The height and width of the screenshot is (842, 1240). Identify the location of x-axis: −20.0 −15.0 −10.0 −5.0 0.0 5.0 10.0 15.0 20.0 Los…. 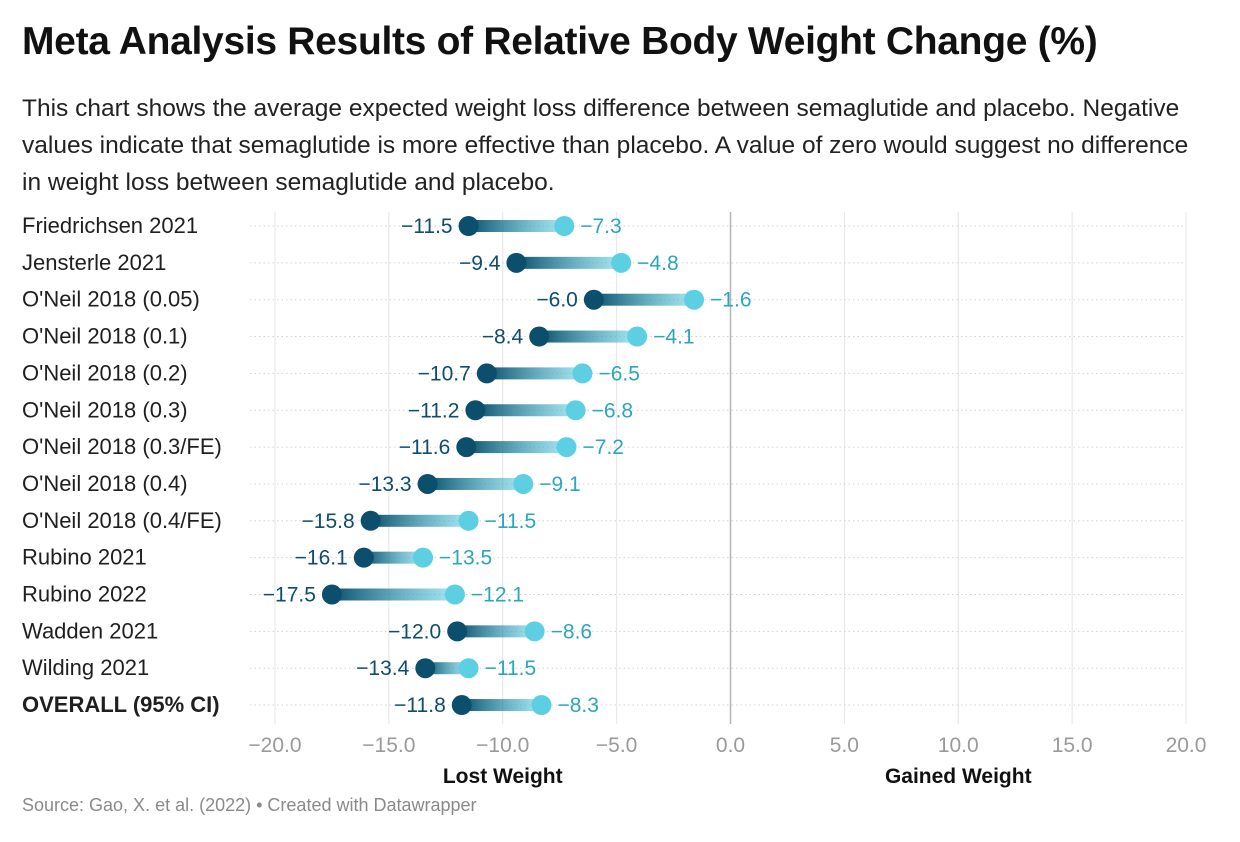
(727, 761).